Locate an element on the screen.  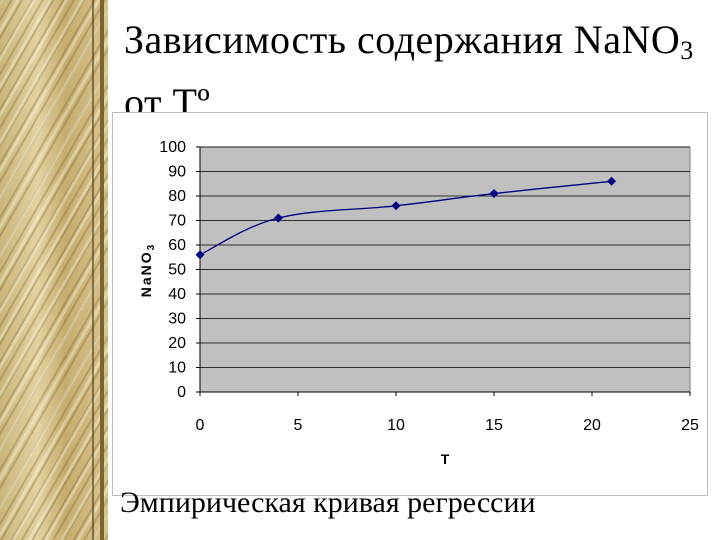
x-tick-label-10: 10 is located at coordinates (396, 425).